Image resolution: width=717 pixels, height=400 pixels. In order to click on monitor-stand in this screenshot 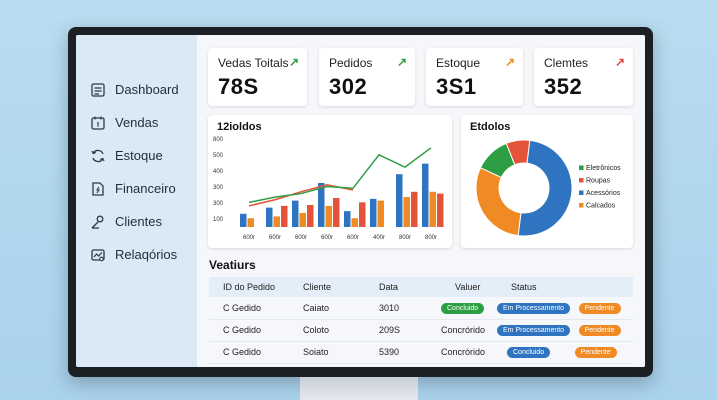, I will do `click(359, 388)`.